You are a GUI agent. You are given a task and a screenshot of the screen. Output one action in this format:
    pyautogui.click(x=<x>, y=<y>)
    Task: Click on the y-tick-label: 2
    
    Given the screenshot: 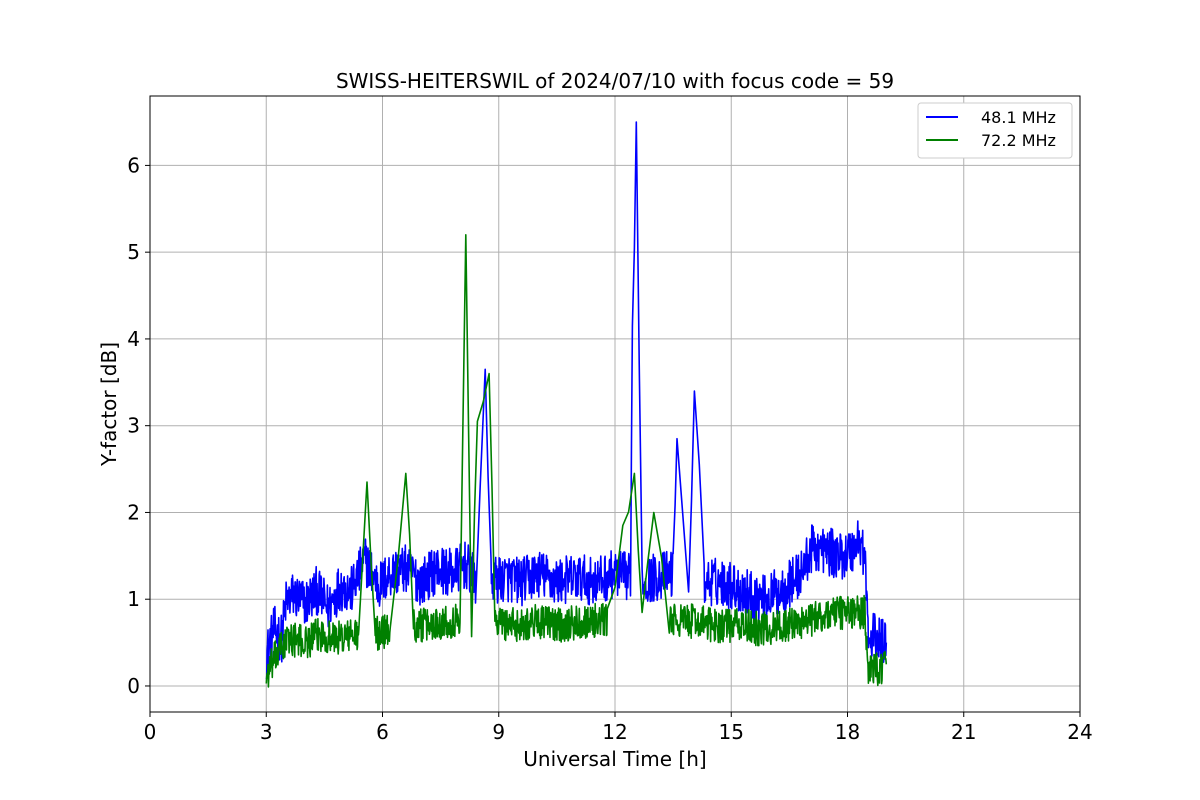 What is the action you would take?
    pyautogui.click(x=133, y=512)
    